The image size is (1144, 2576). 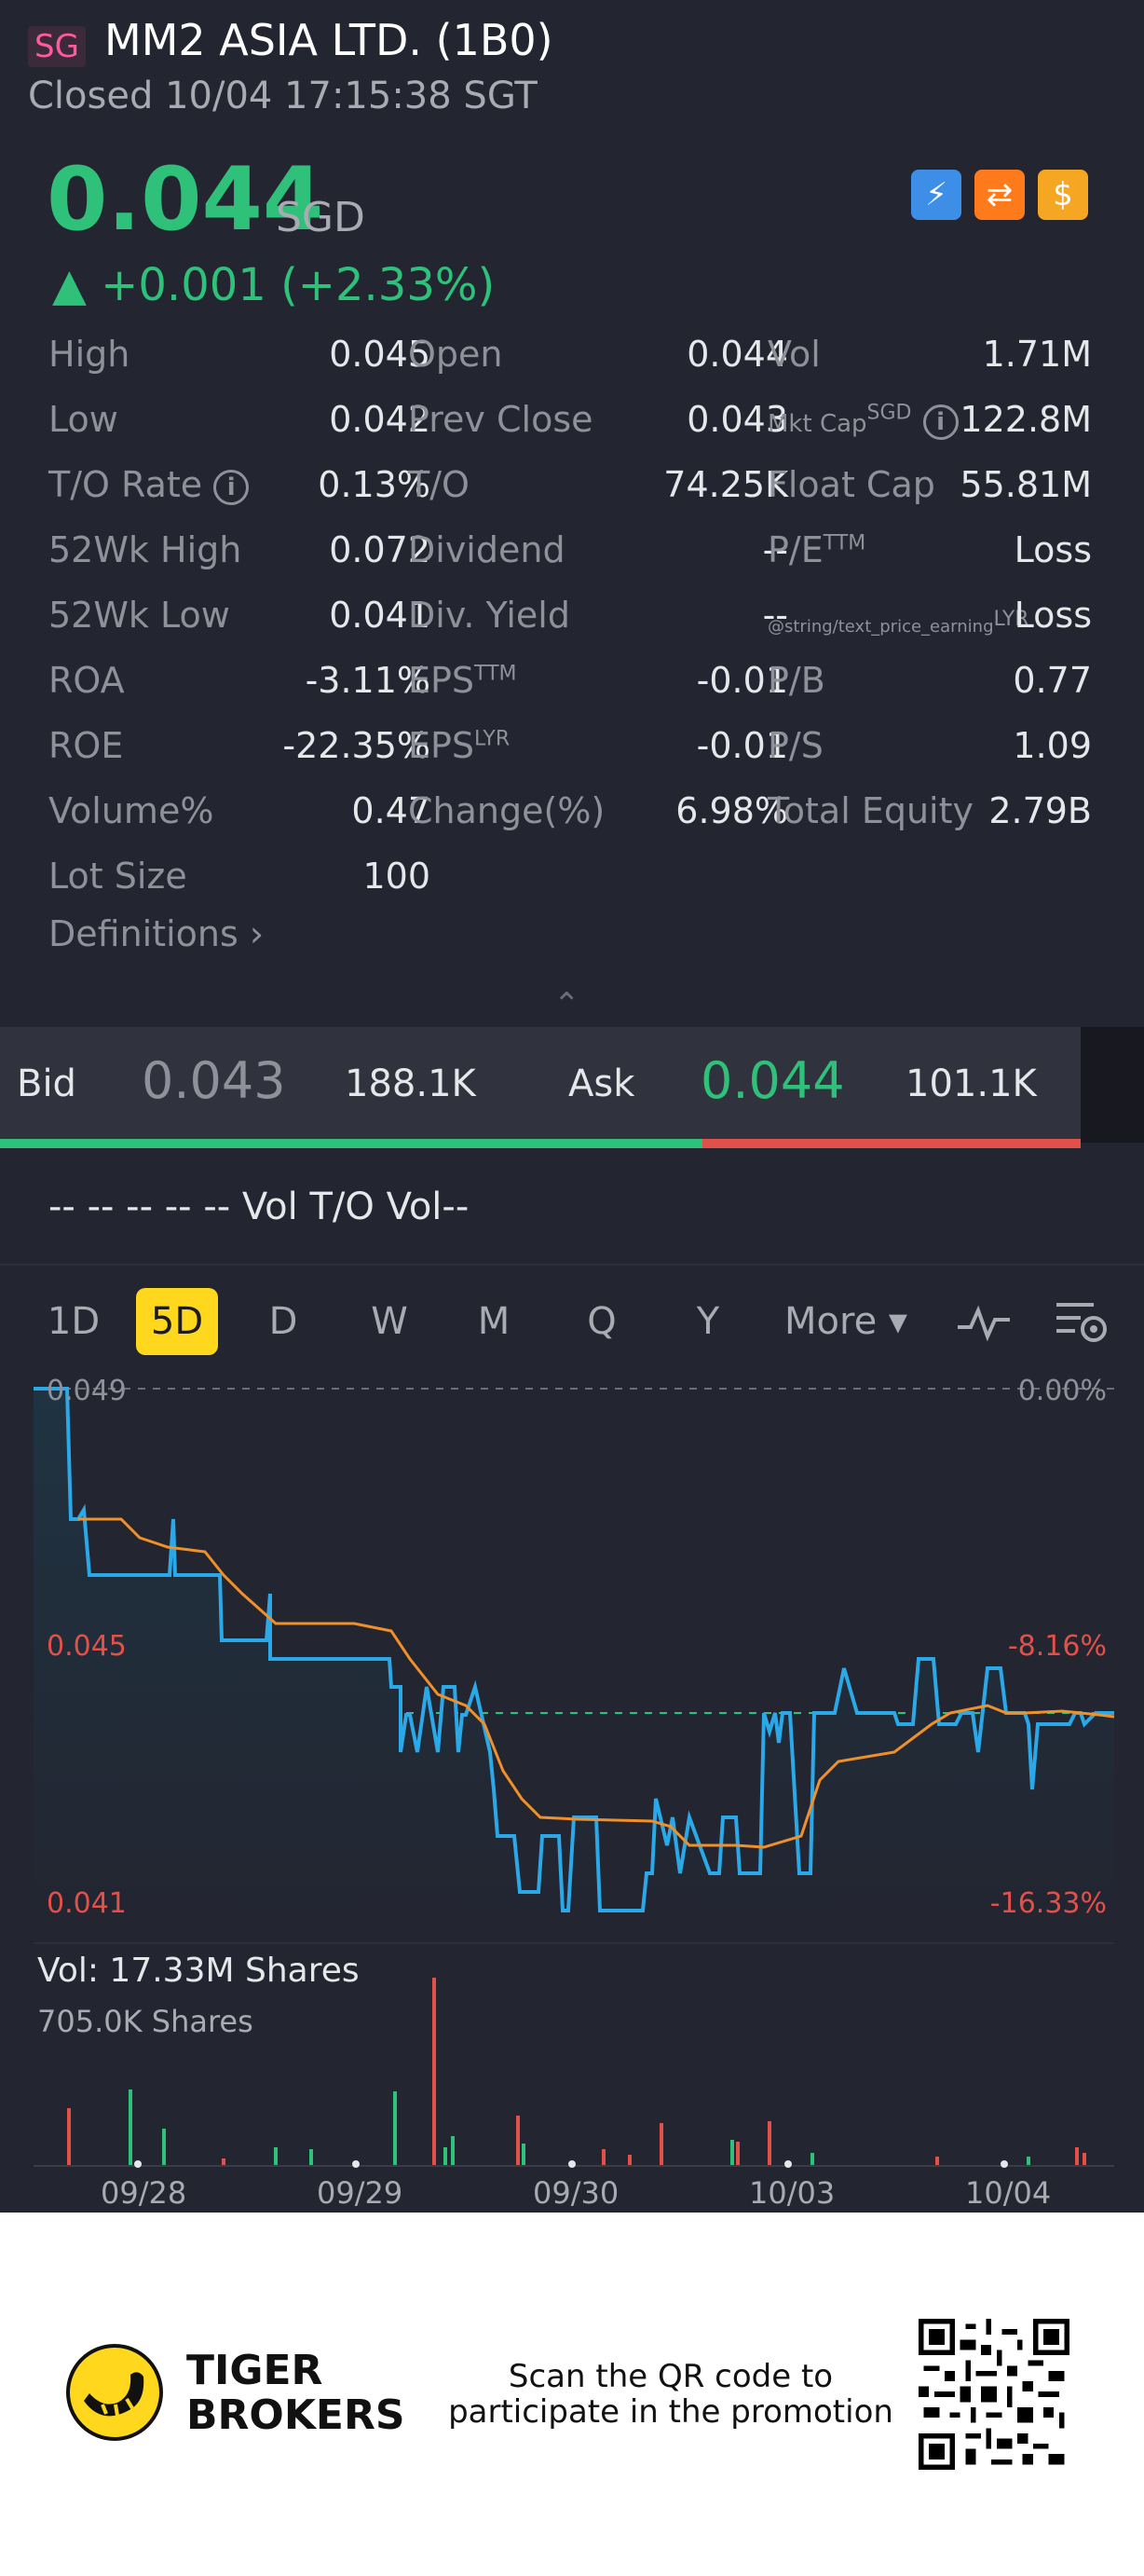 I want to click on eps-sup: TTM, so click(x=495, y=674).